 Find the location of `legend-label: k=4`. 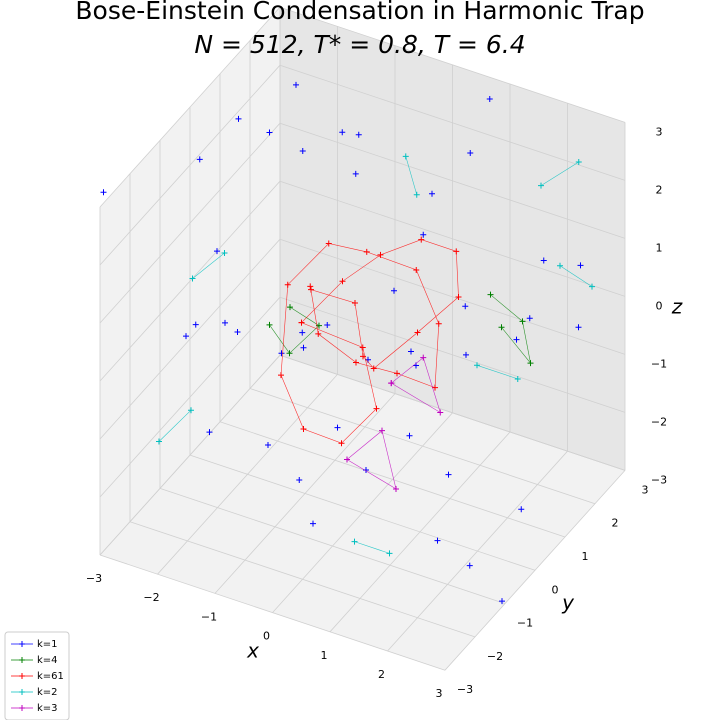

legend-label: k=4 is located at coordinates (47, 660).